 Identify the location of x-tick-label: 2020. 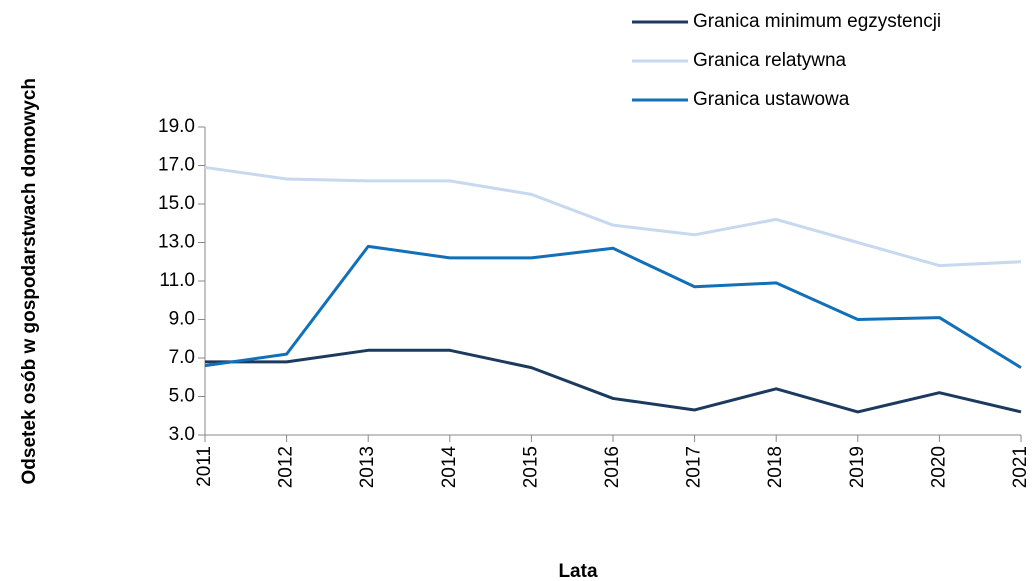
(938, 467).